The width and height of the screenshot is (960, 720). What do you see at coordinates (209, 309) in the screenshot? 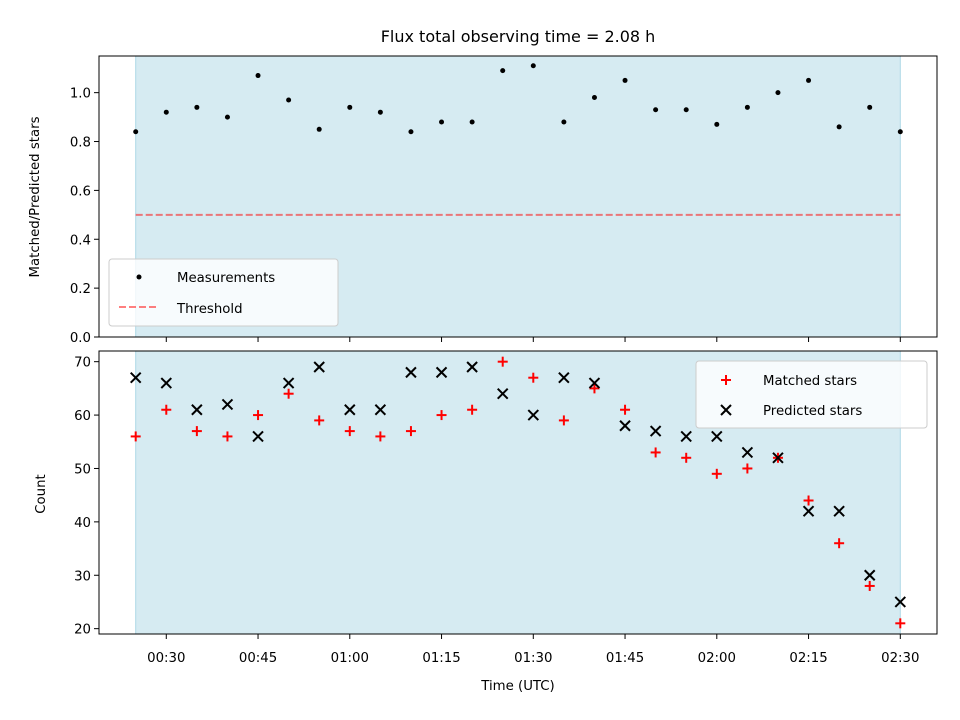
I see `legend-threshold-label: Threshold` at bounding box center [209, 309].